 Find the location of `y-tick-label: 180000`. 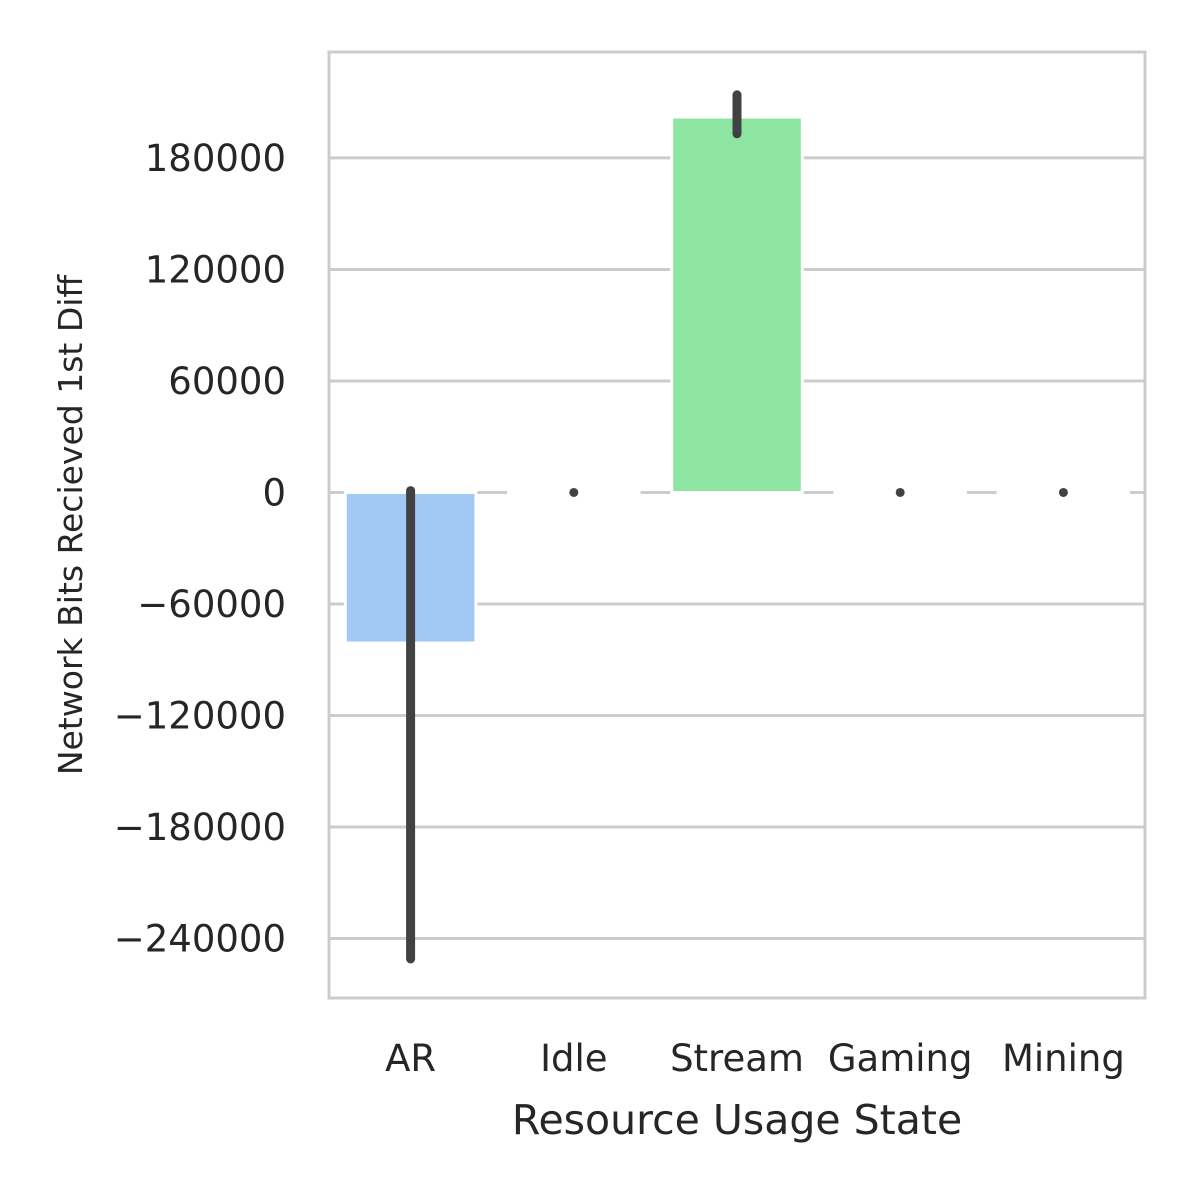

y-tick-label: 180000 is located at coordinates (215, 158).